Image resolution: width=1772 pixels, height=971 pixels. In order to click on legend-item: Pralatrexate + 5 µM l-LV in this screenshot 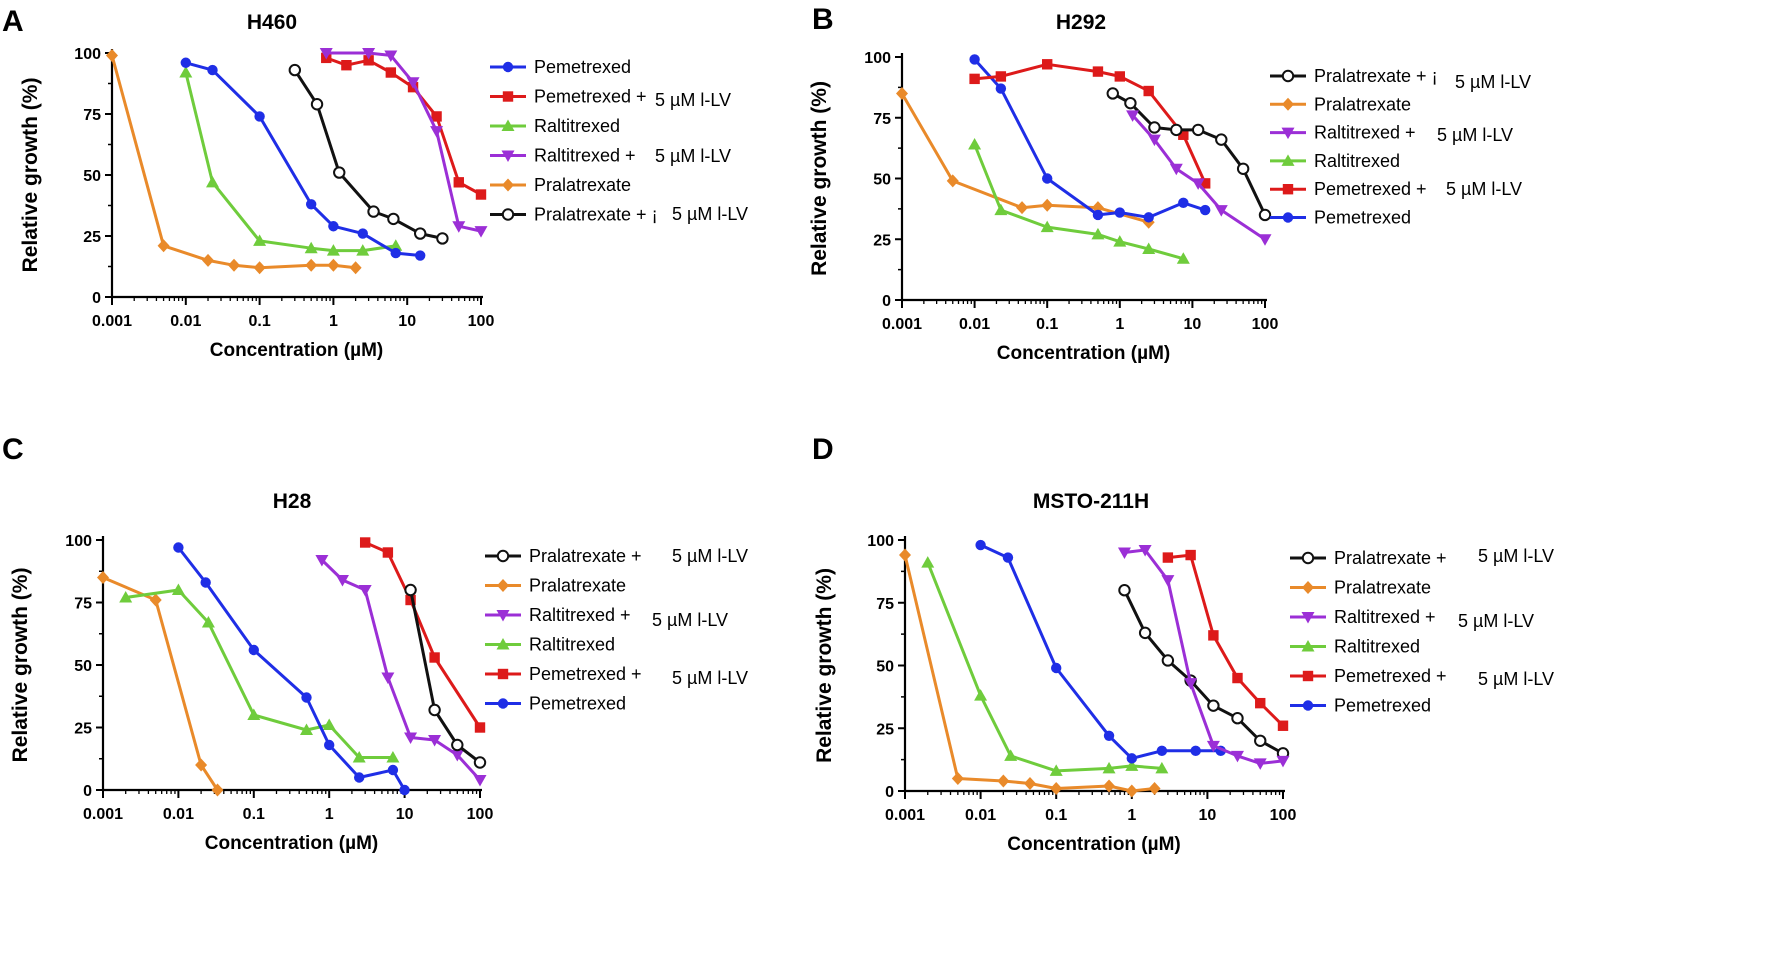, I will do `click(1422, 557)`.